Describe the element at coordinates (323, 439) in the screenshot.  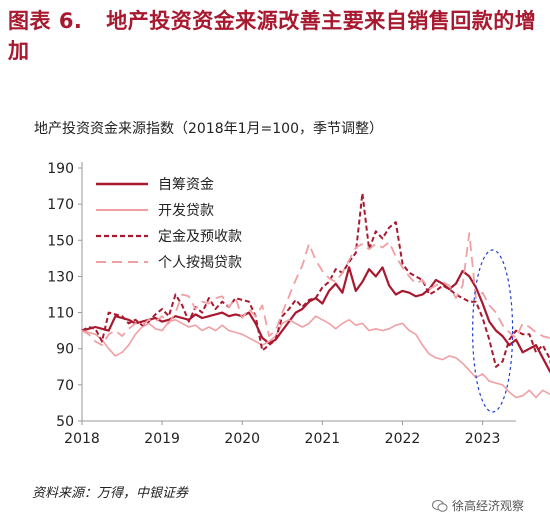
I see `x-tick-label: 2021` at that location.